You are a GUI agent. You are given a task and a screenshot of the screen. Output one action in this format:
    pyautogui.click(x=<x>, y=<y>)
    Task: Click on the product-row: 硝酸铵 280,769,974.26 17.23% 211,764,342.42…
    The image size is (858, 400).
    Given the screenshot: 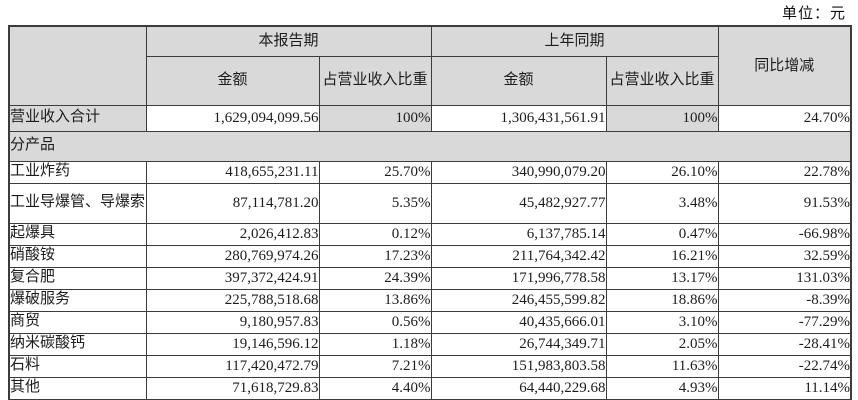 What is the action you would take?
    pyautogui.click(x=430, y=256)
    